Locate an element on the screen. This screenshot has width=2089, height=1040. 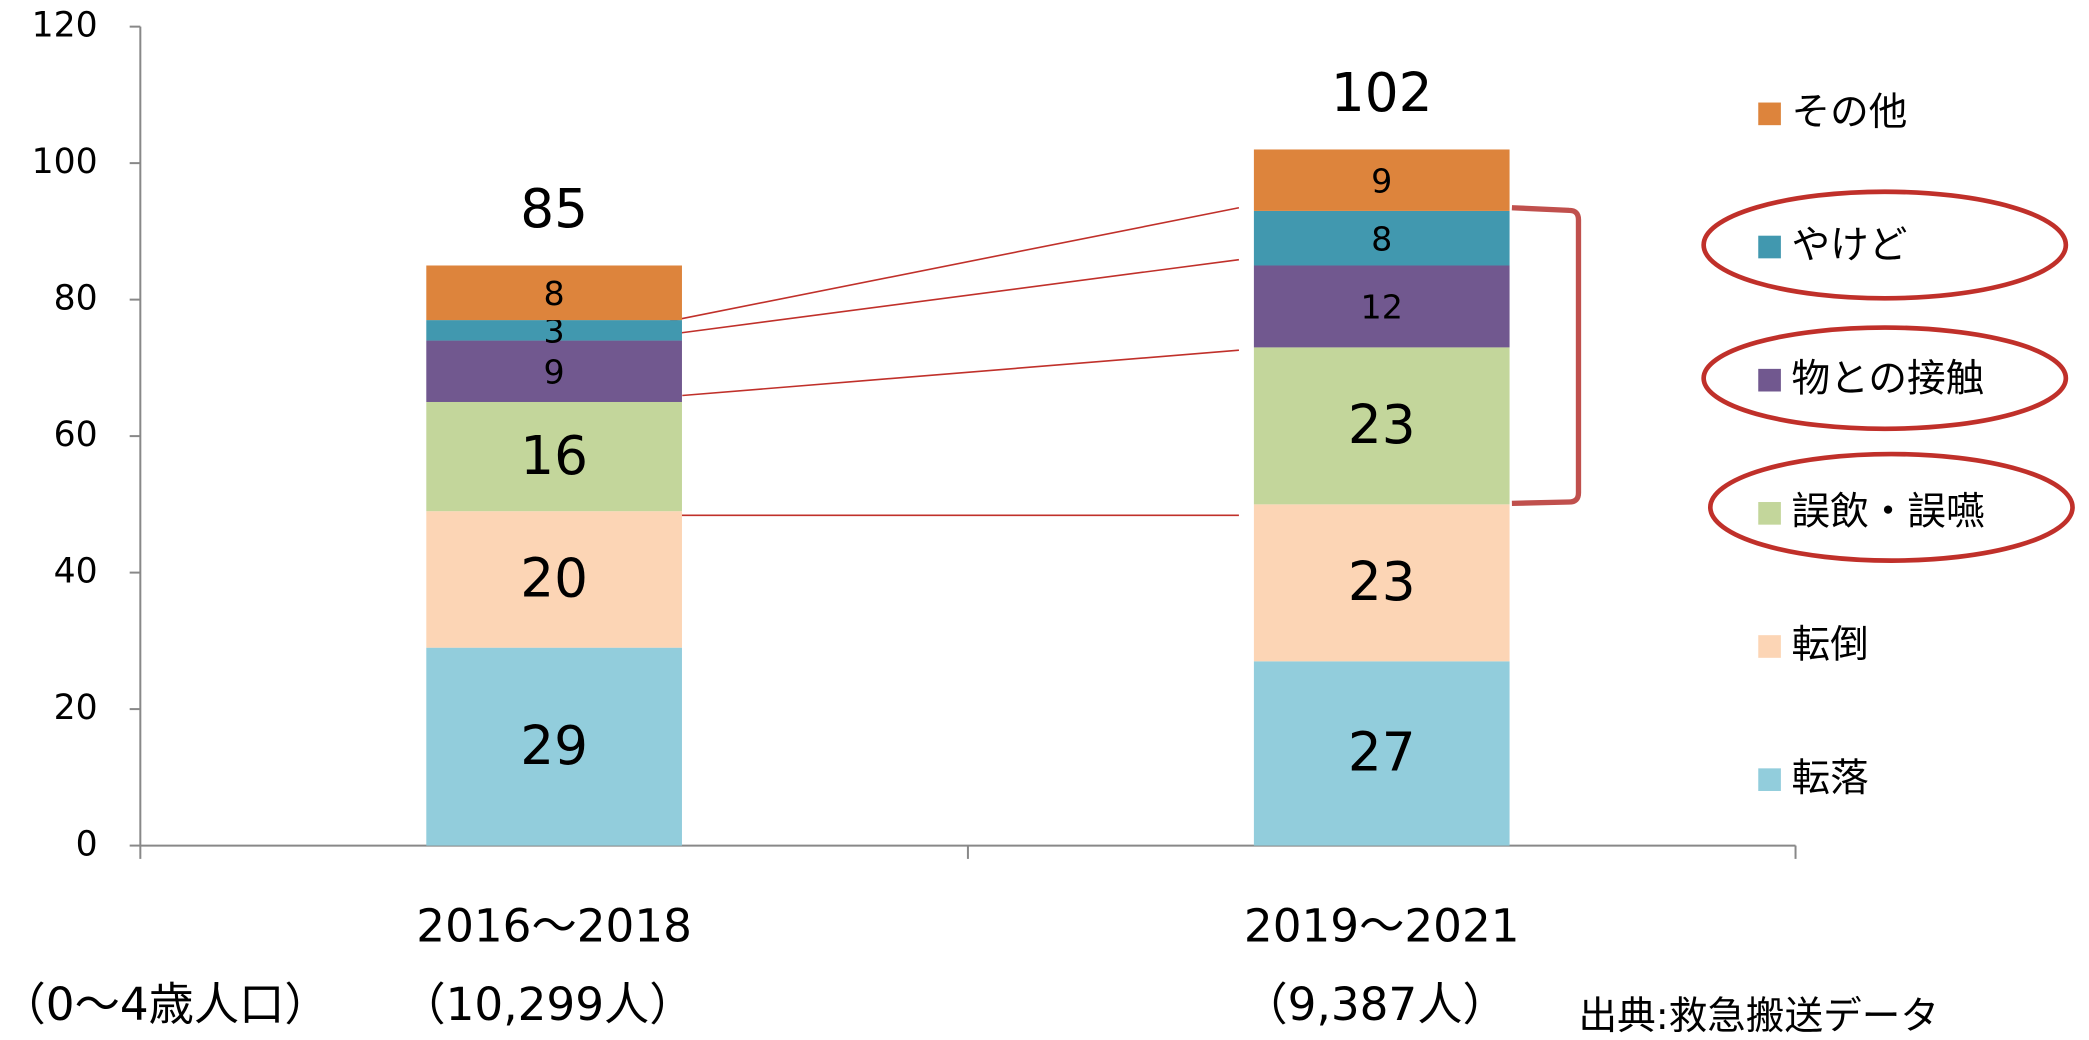
population-label: （0〜4歳人口） is located at coordinates (165, 1004).